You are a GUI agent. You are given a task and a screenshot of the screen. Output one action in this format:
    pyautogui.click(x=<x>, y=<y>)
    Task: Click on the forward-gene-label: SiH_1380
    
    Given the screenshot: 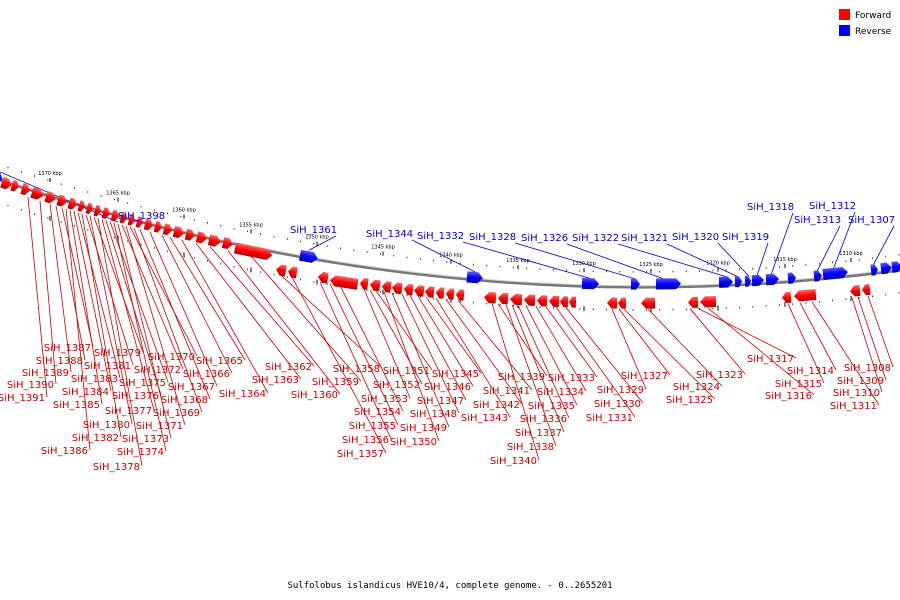 What is the action you would take?
    pyautogui.click(x=106, y=425)
    